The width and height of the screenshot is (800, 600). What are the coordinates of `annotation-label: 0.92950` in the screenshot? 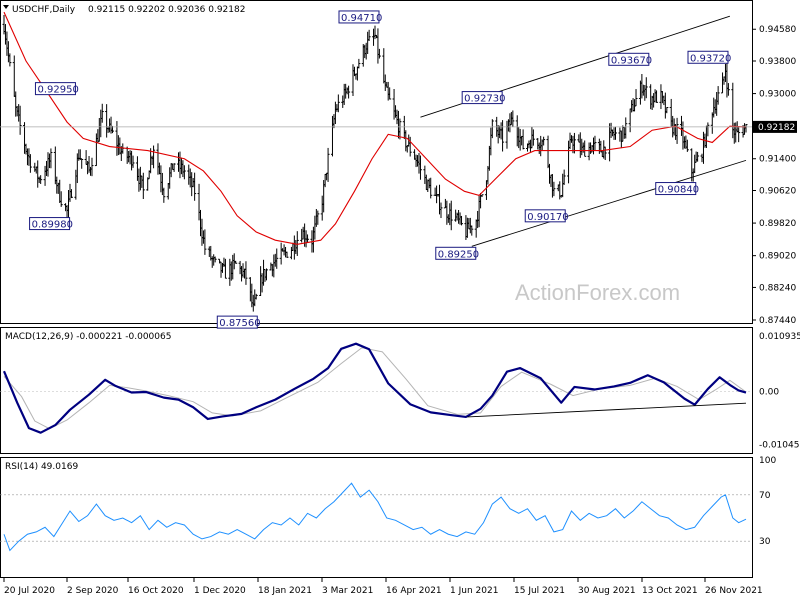 It's located at (57, 90).